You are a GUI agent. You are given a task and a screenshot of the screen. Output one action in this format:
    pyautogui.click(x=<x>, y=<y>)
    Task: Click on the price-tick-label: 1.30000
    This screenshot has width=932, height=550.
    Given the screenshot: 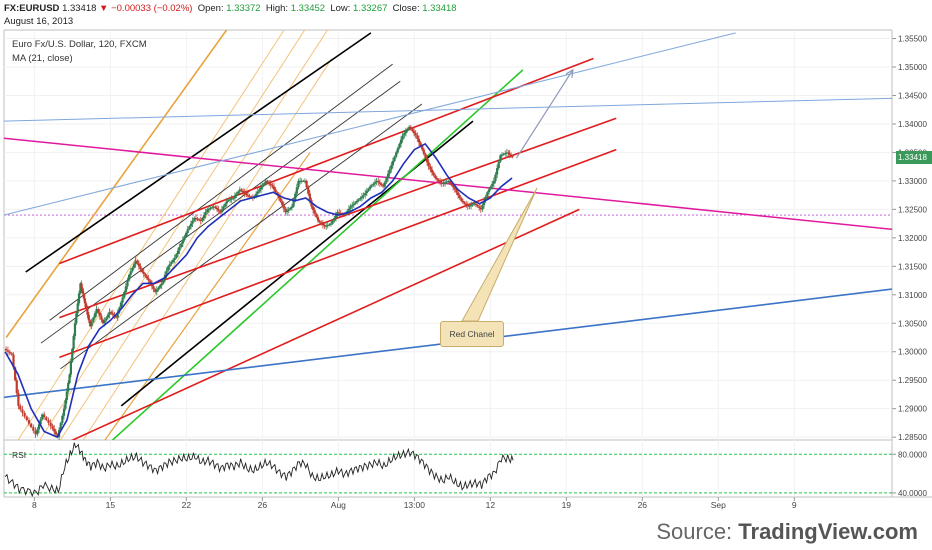 What is the action you would take?
    pyautogui.click(x=912, y=352)
    